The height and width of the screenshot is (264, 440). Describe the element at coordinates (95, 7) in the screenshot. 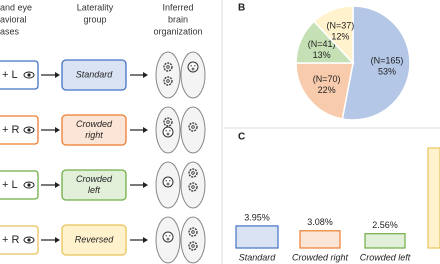

I see `column-header: Laterality` at that location.